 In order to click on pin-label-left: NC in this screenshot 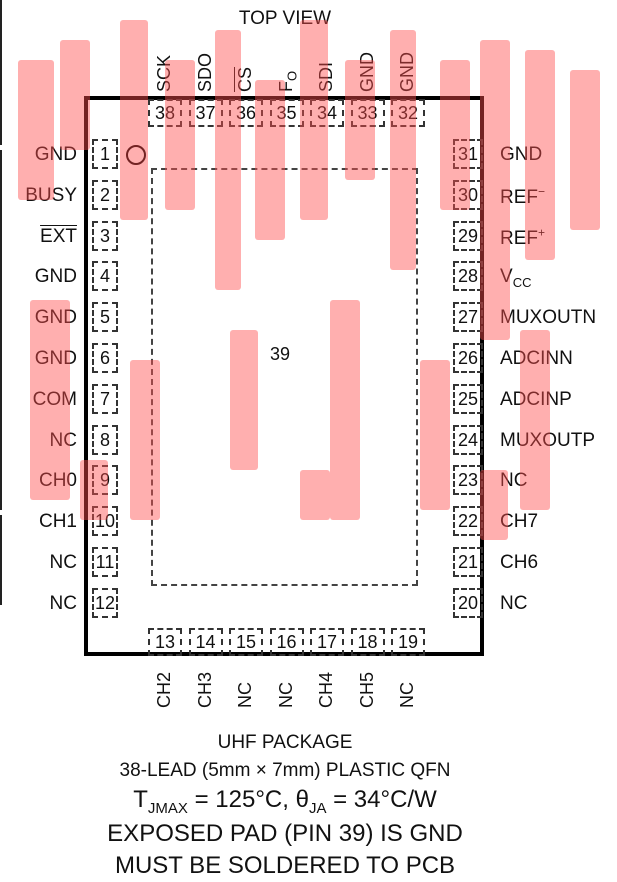, I will do `click(63, 562)`.